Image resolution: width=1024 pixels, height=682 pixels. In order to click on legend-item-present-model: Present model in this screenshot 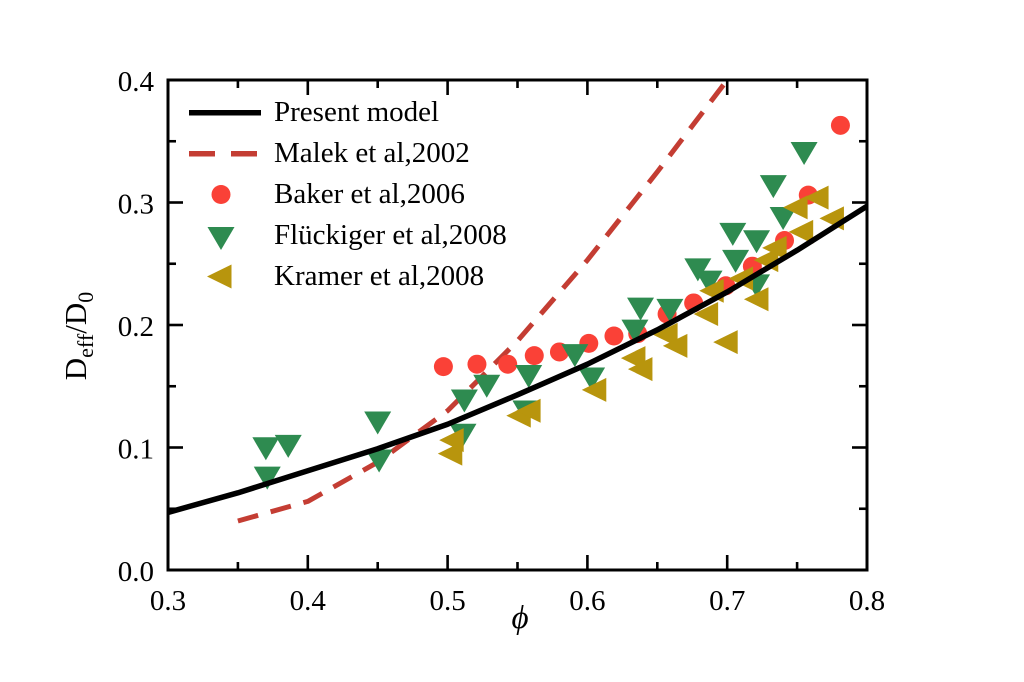, I will do `click(346, 112)`.